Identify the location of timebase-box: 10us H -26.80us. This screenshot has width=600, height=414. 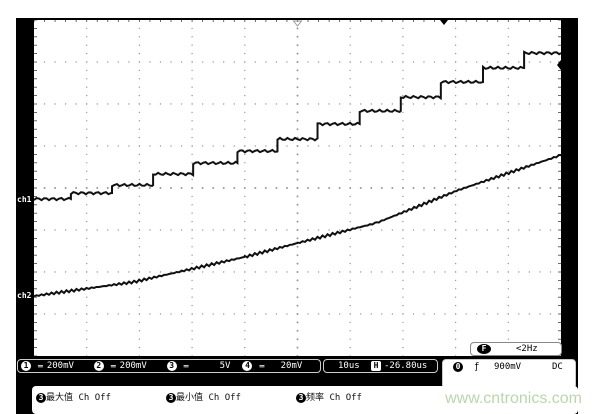
(380, 366).